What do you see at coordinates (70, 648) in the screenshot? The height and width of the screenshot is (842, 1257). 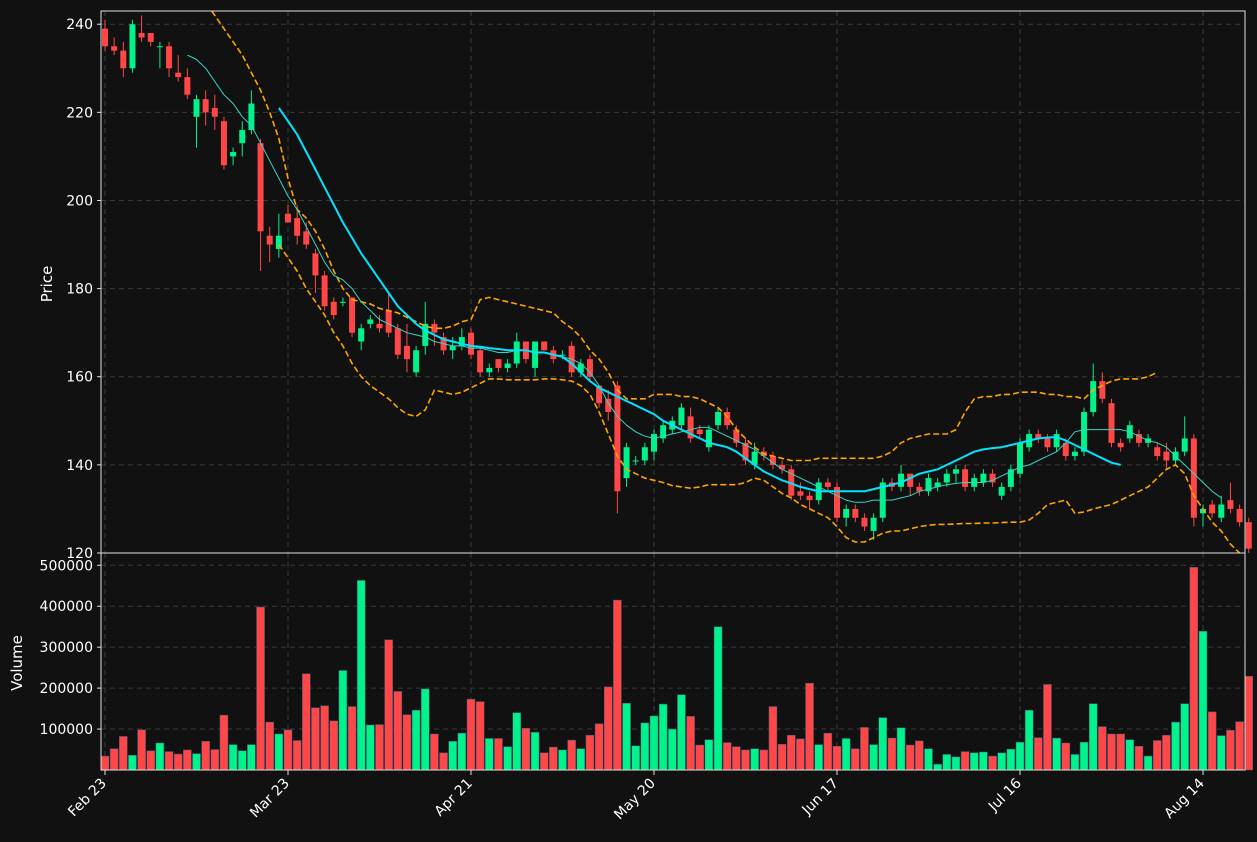 I see `volume-axis-ticks: 100000 200000 300000 400000 500000` at bounding box center [70, 648].